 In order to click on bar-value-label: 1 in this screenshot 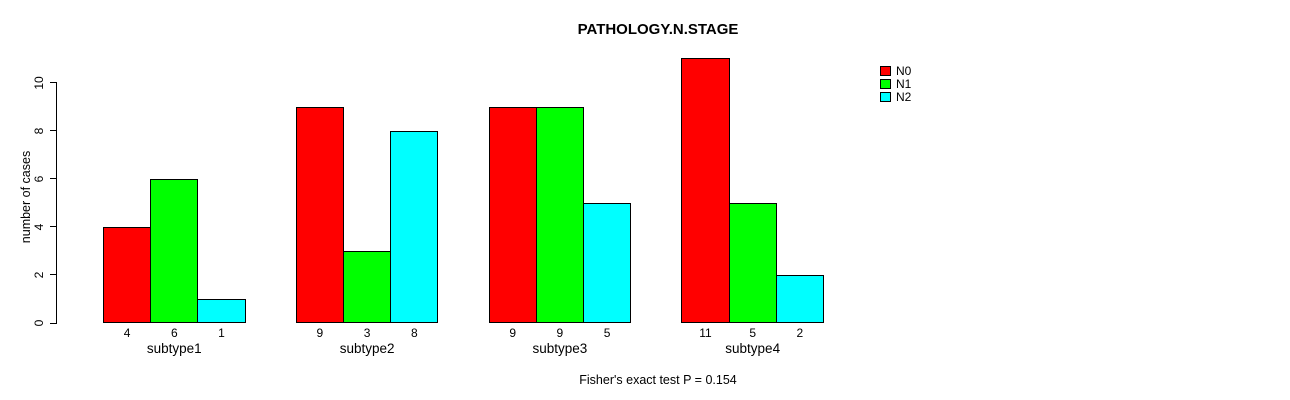, I will do `click(221, 333)`.